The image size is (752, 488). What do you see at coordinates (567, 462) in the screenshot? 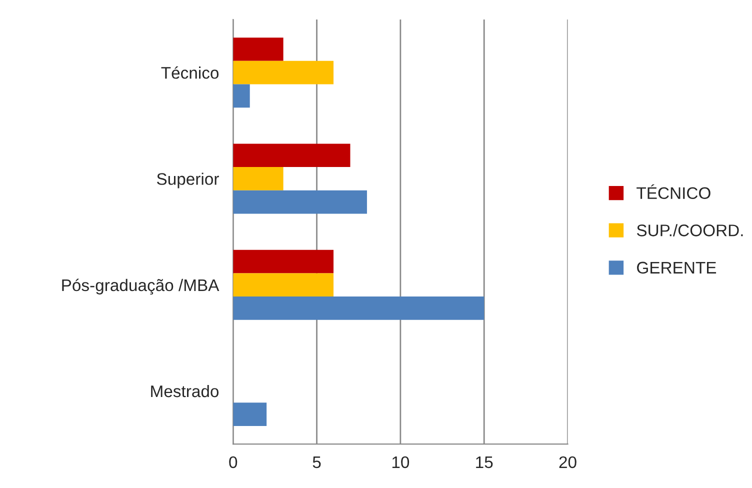
I see `x-tick-label: 20` at bounding box center [567, 462].